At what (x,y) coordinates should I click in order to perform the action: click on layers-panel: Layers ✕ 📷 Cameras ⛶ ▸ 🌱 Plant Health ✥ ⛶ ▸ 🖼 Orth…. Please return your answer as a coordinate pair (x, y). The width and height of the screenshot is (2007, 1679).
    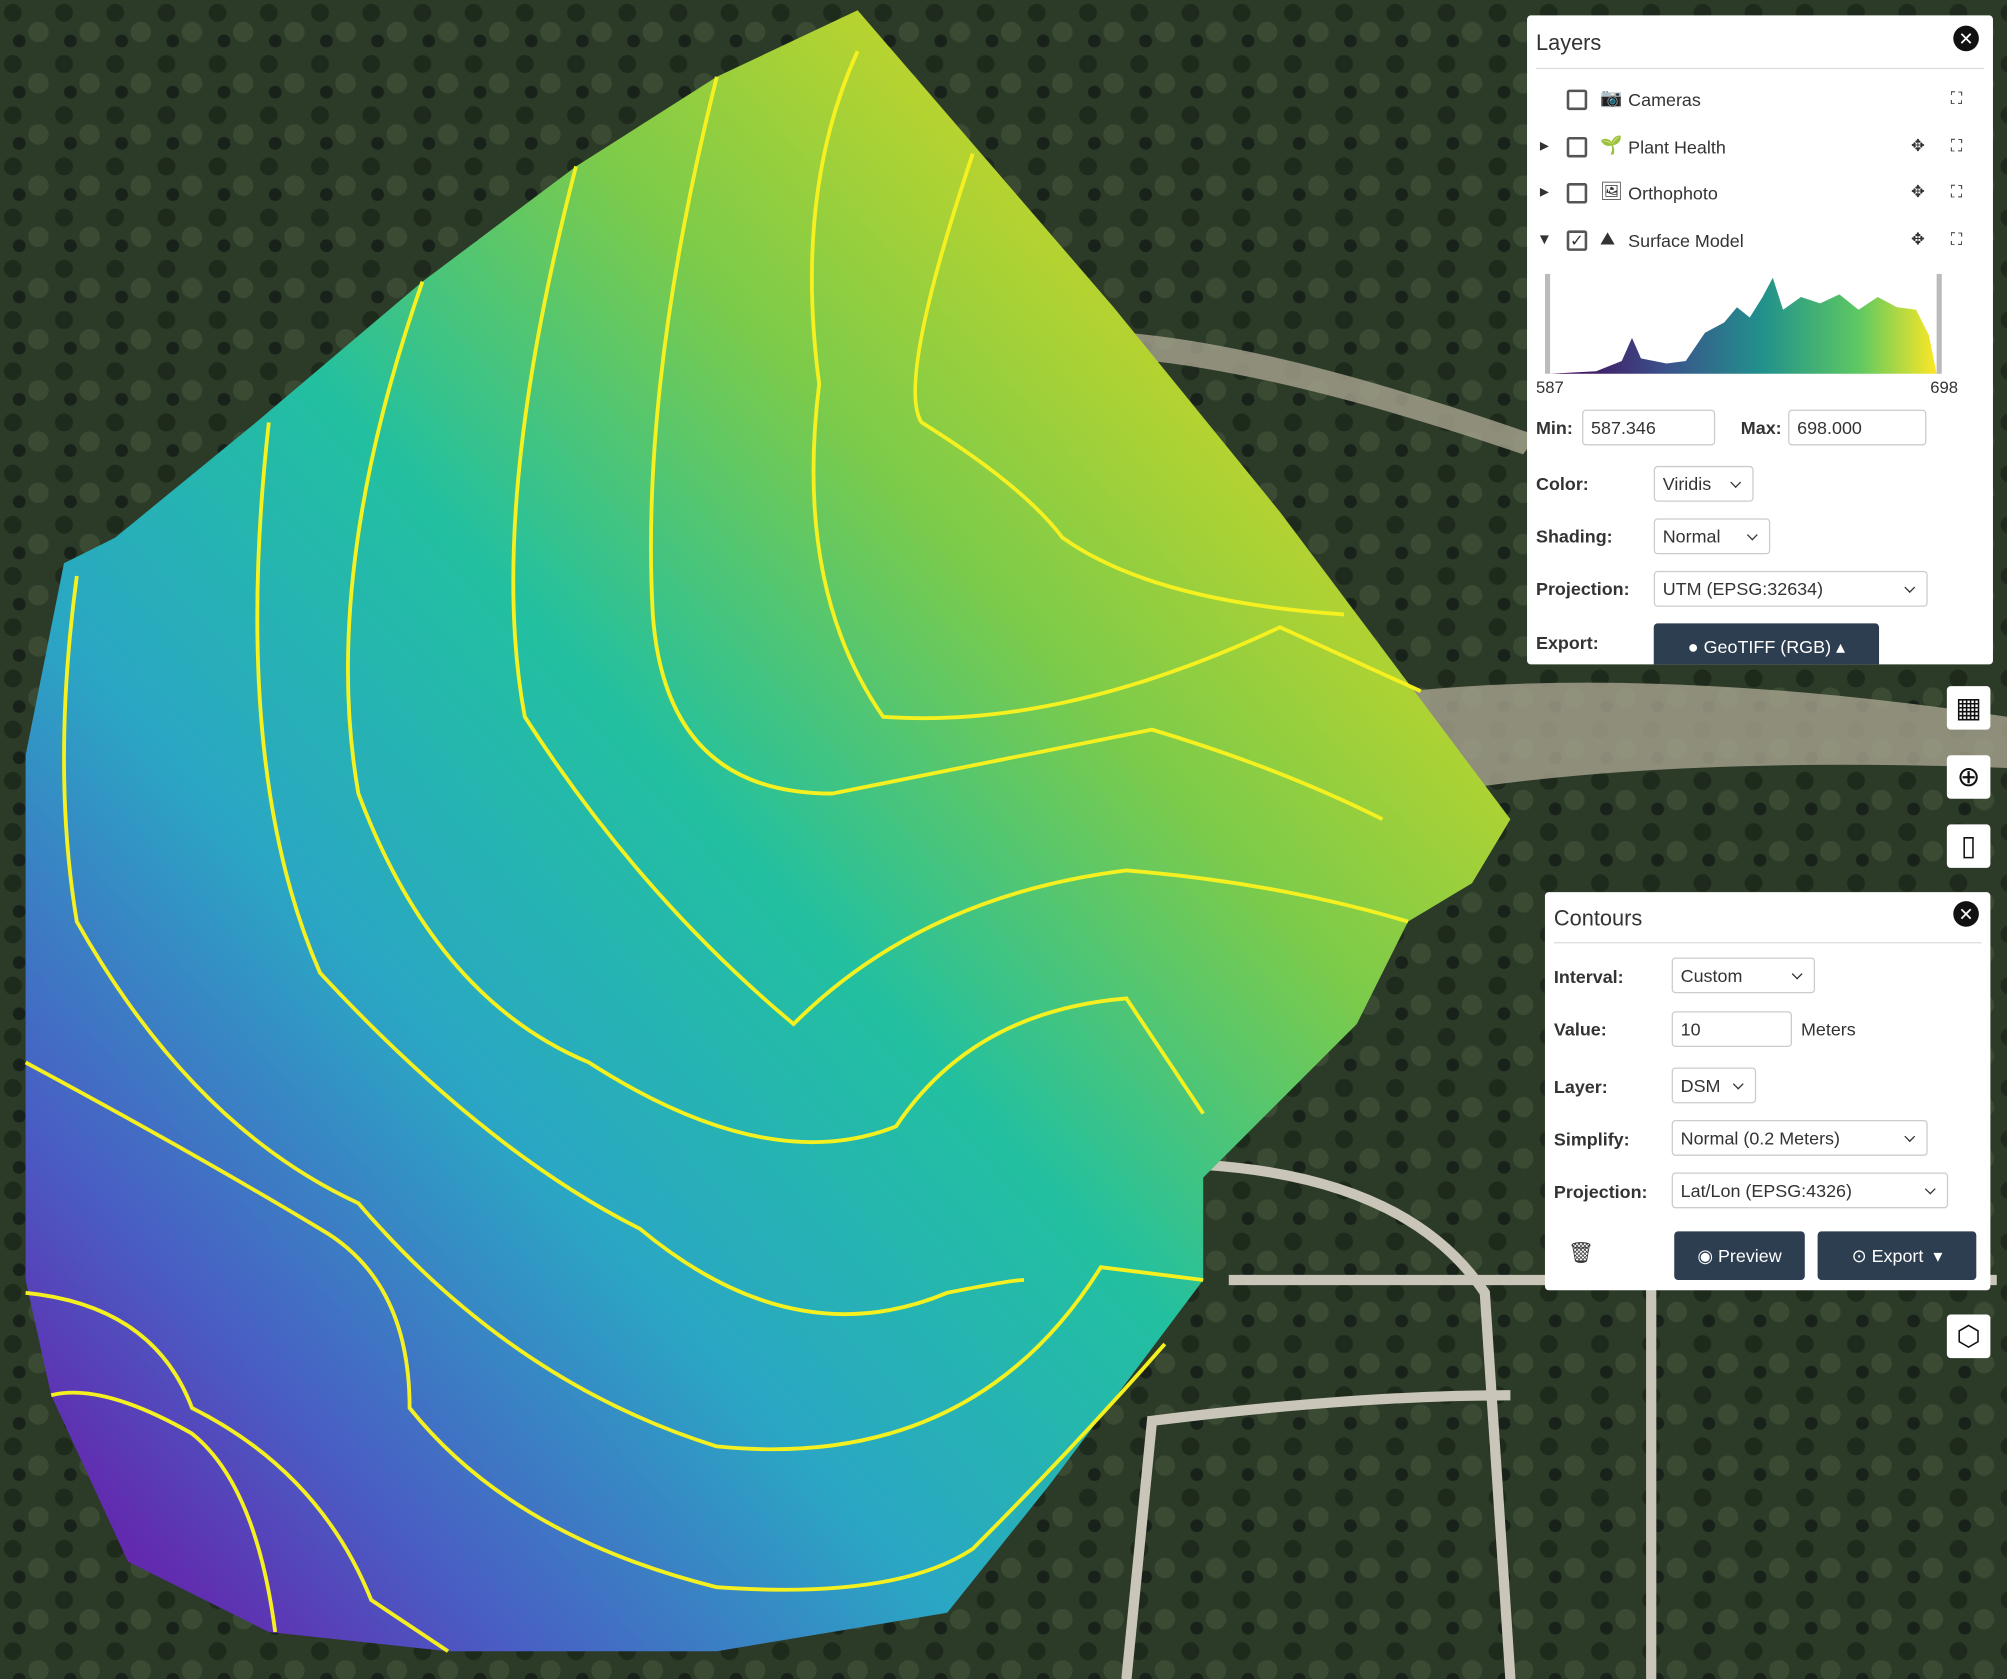
    Looking at the image, I should click on (1760, 340).